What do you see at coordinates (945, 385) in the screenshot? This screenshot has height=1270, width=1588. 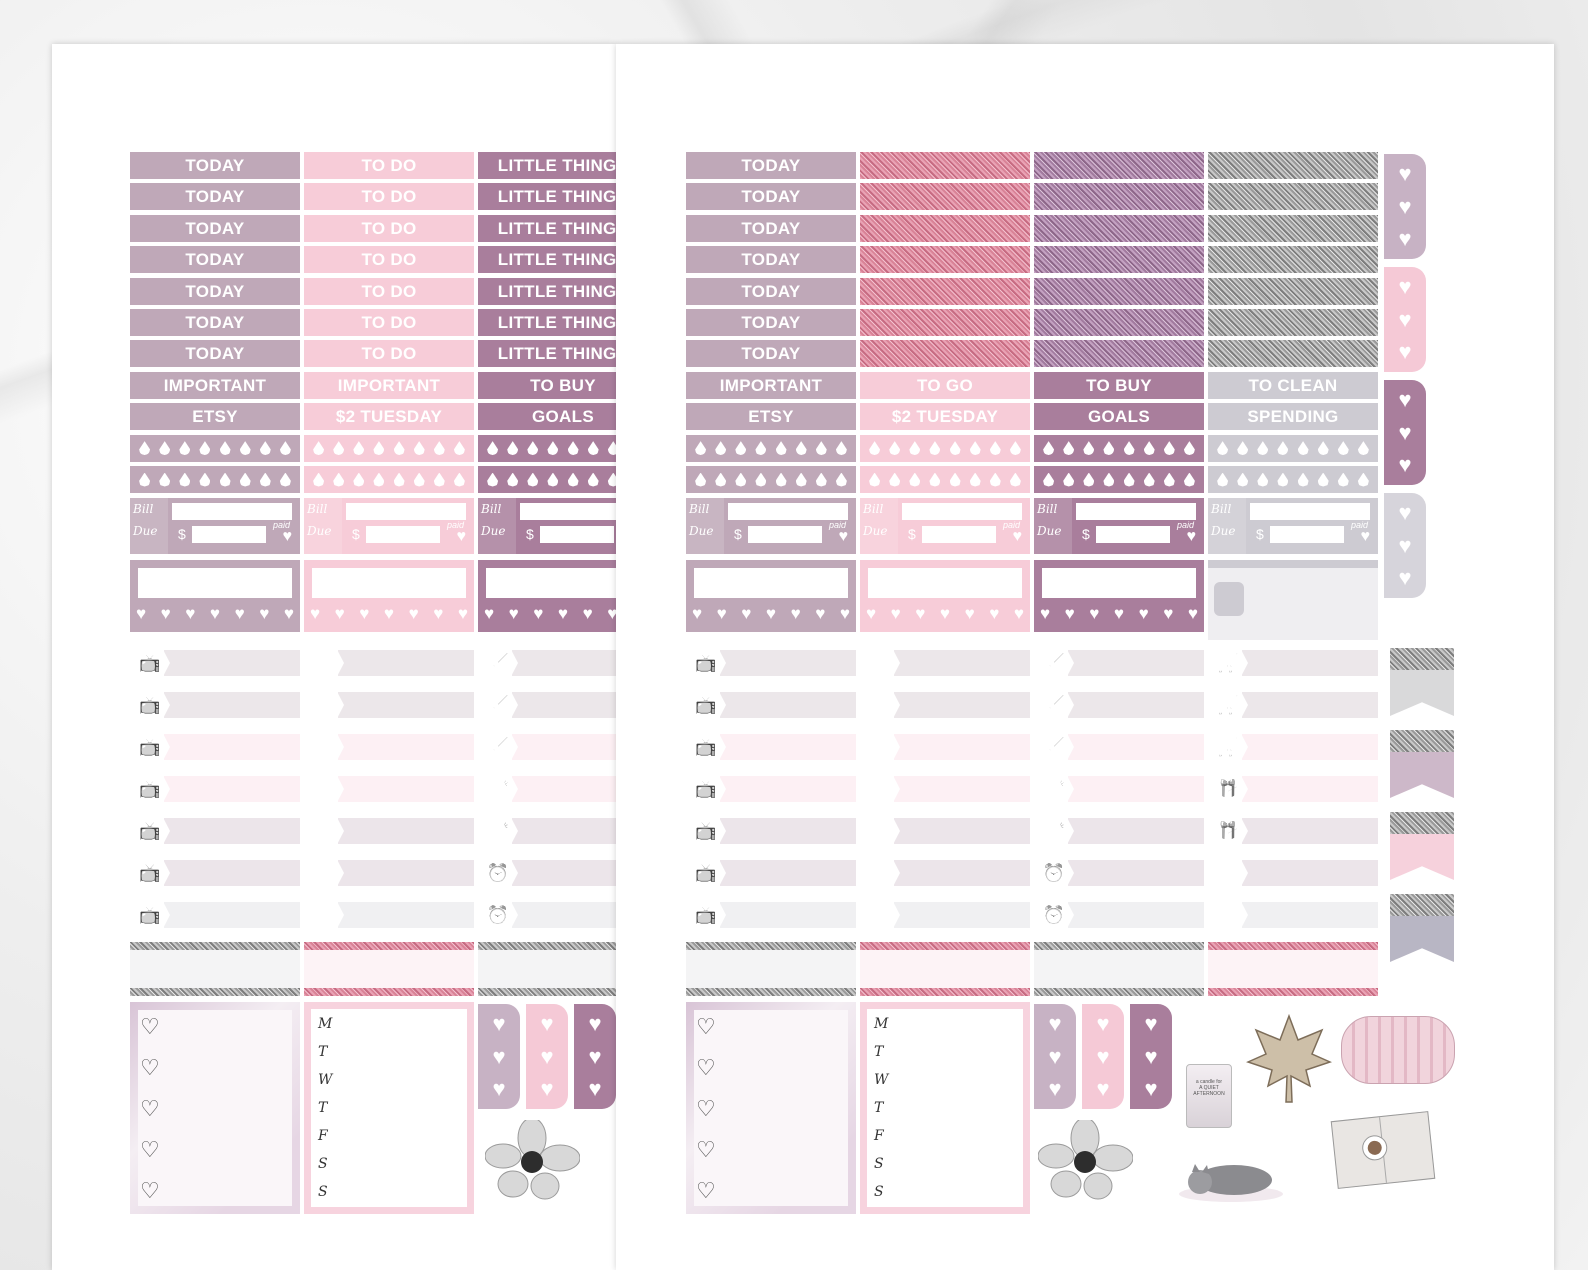 I see `header-sticker: TO GO` at bounding box center [945, 385].